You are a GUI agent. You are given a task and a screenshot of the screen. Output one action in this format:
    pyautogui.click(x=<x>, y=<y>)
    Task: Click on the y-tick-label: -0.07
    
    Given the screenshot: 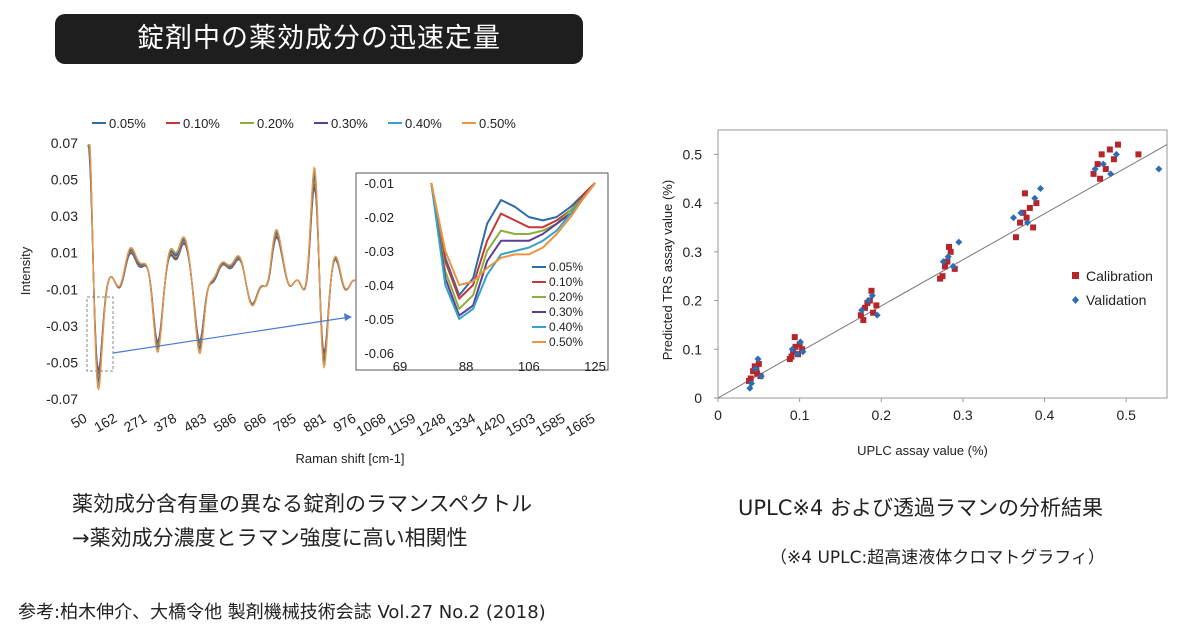 What is the action you would take?
    pyautogui.click(x=62, y=399)
    